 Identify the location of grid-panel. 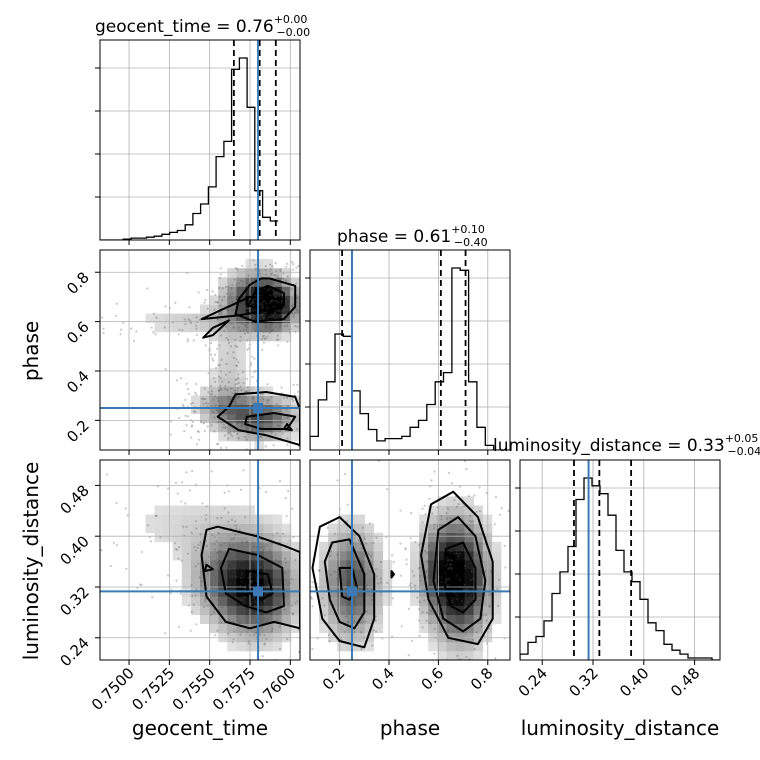
(410, 350).